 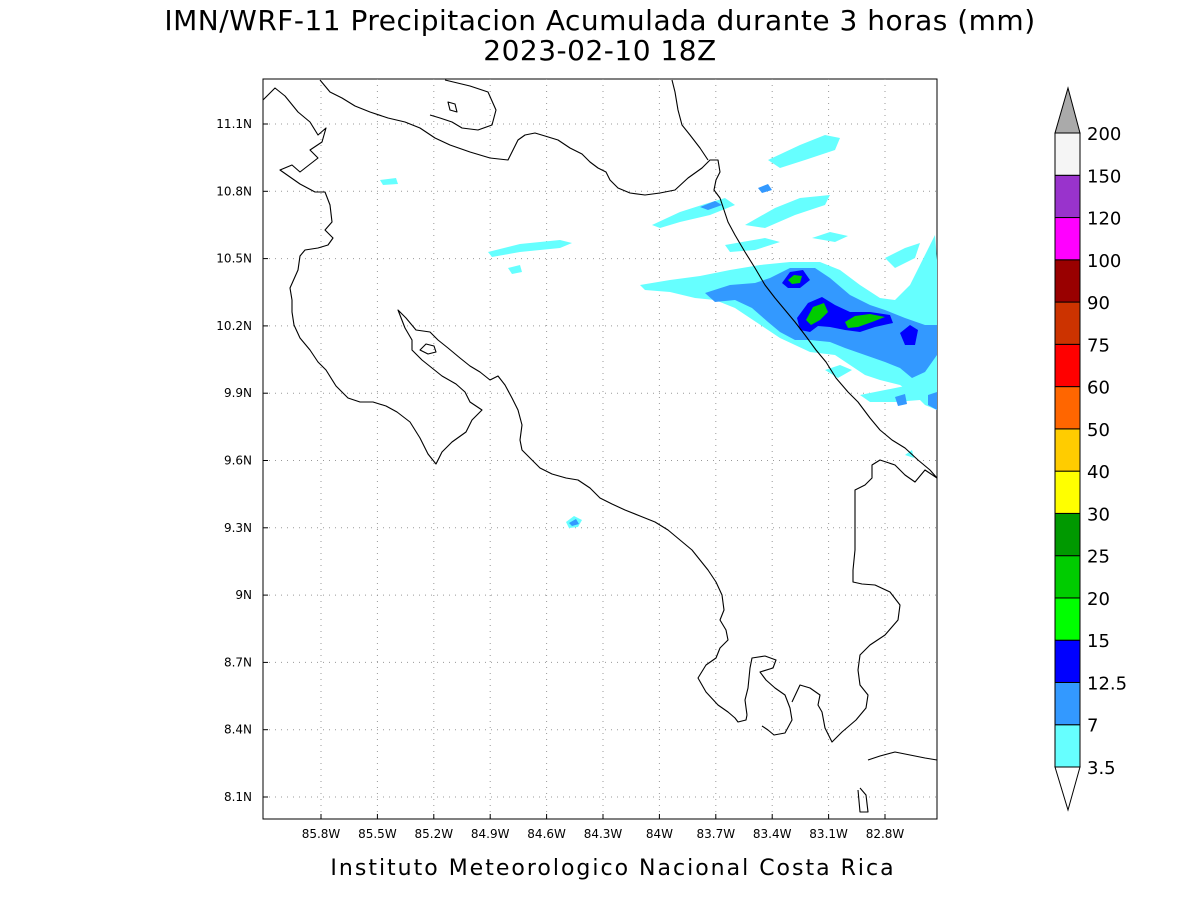 What do you see at coordinates (1104, 219) in the screenshot?
I see `colorbar-label: 120` at bounding box center [1104, 219].